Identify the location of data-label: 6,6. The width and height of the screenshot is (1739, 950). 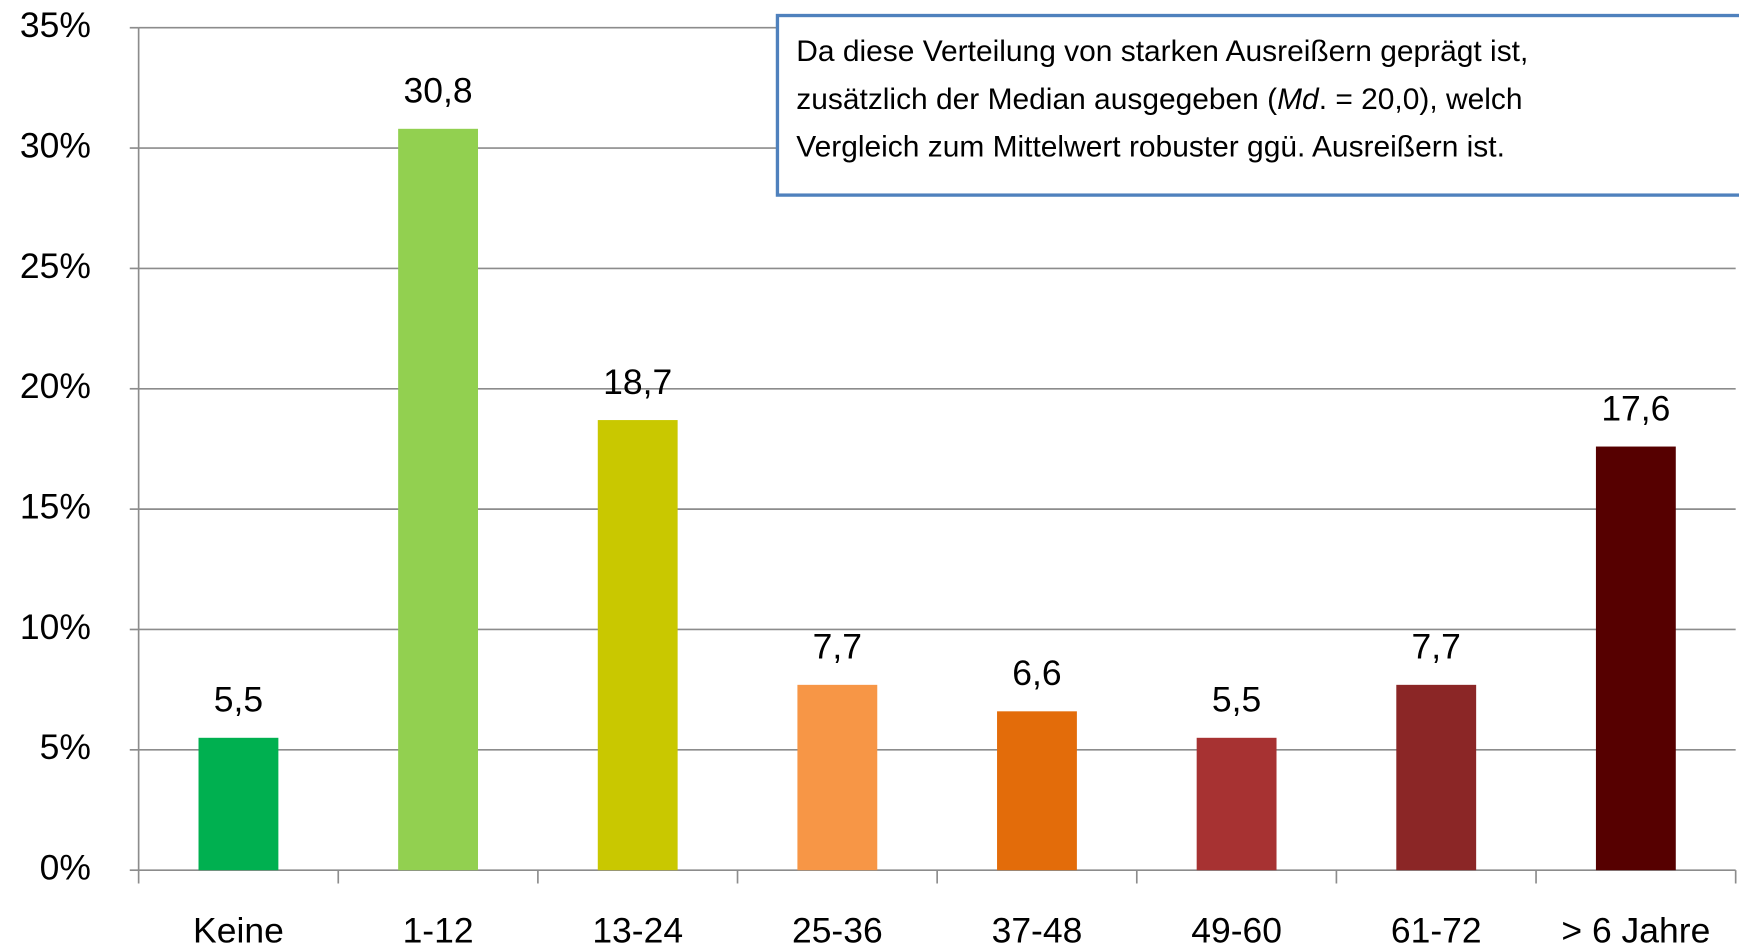
(1036, 673).